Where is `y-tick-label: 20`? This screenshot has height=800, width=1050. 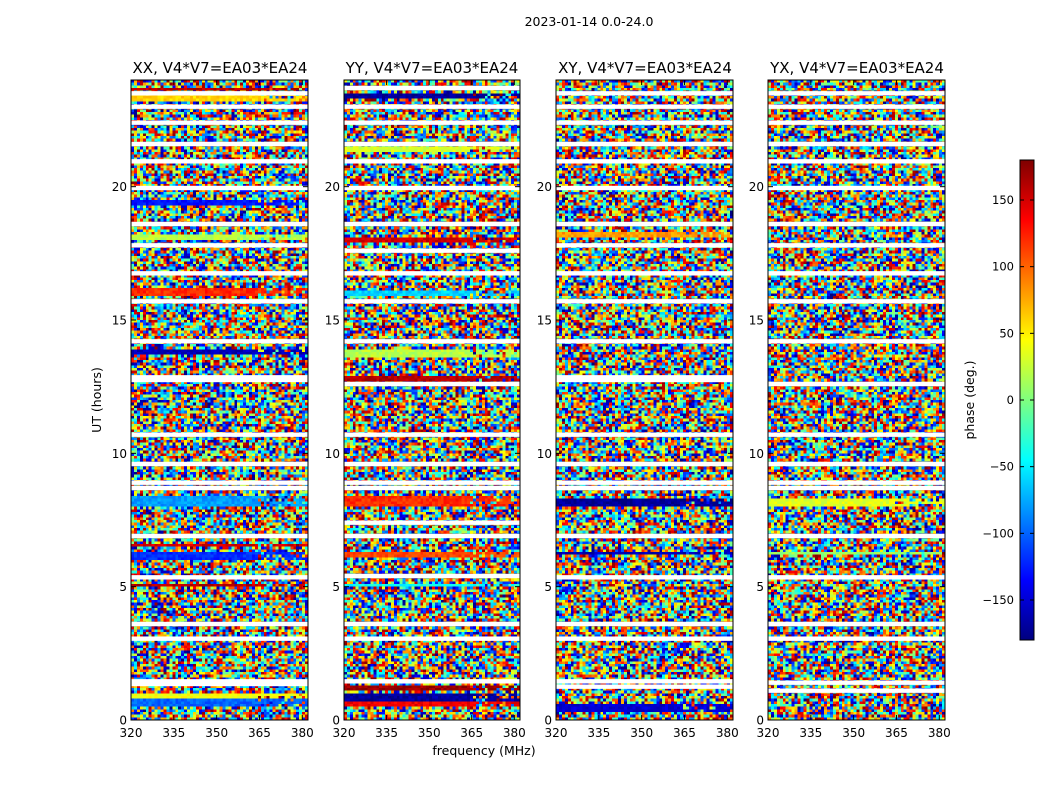
y-tick-label: 20 is located at coordinates (332, 187).